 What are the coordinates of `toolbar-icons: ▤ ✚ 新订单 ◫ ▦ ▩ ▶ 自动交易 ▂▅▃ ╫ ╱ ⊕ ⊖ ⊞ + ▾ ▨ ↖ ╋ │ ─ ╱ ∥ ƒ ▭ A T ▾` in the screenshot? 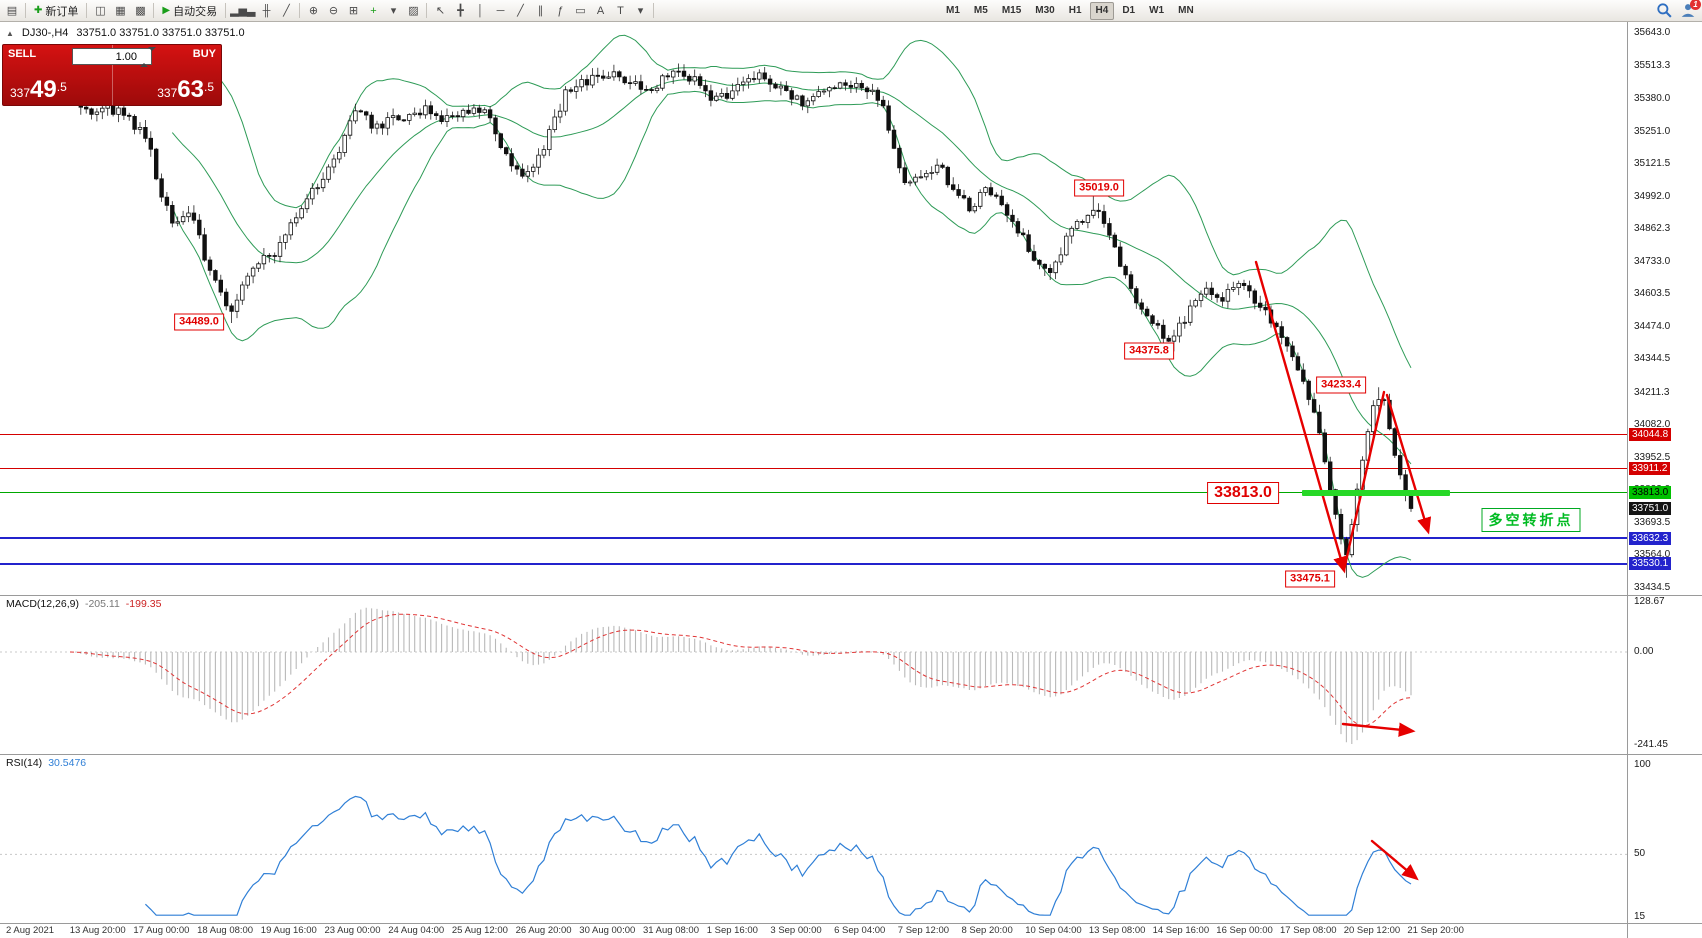 It's located at (329, 11).